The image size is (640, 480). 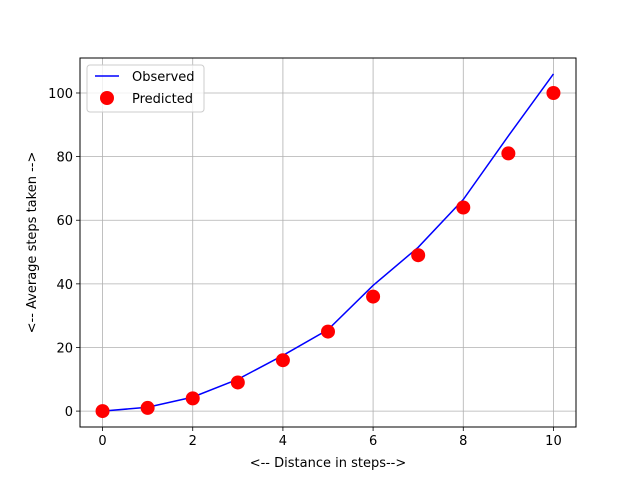 What do you see at coordinates (64, 348) in the screenshot?
I see `y-tick-label: 20` at bounding box center [64, 348].